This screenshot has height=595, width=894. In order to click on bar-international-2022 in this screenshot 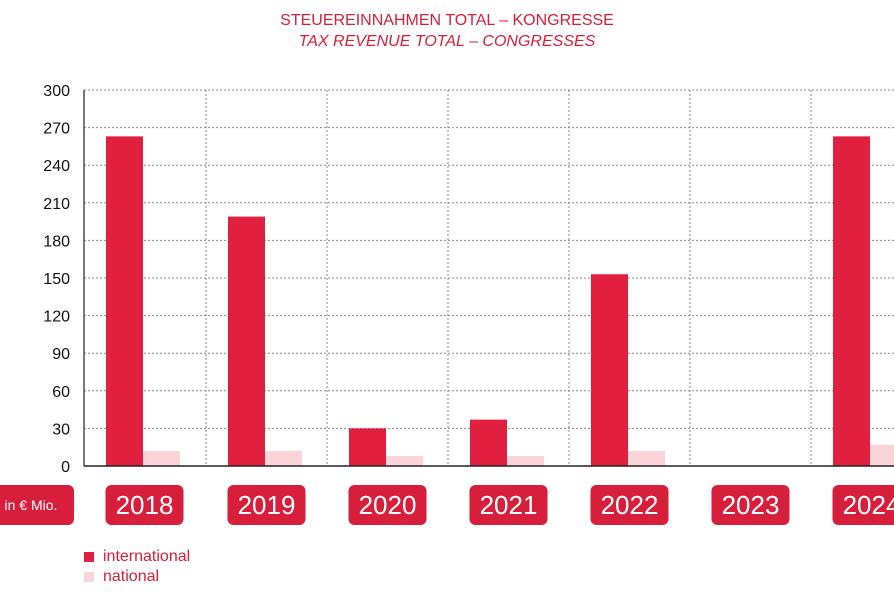, I will do `click(609, 370)`.